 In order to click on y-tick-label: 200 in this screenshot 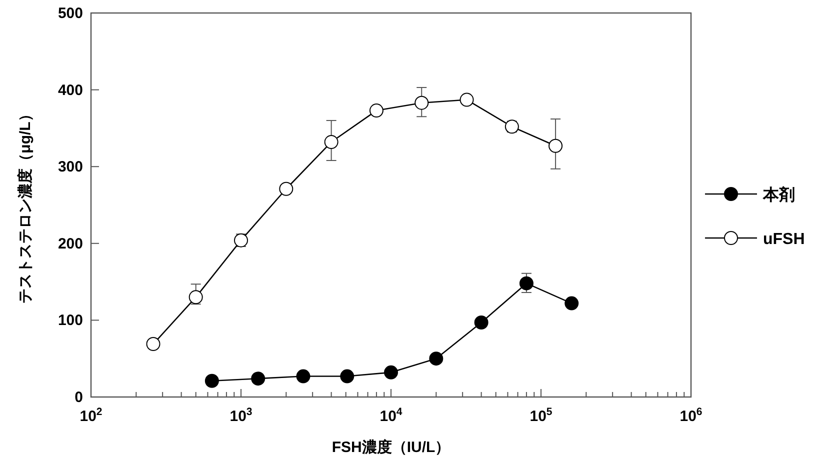, I will do `click(70, 243)`.